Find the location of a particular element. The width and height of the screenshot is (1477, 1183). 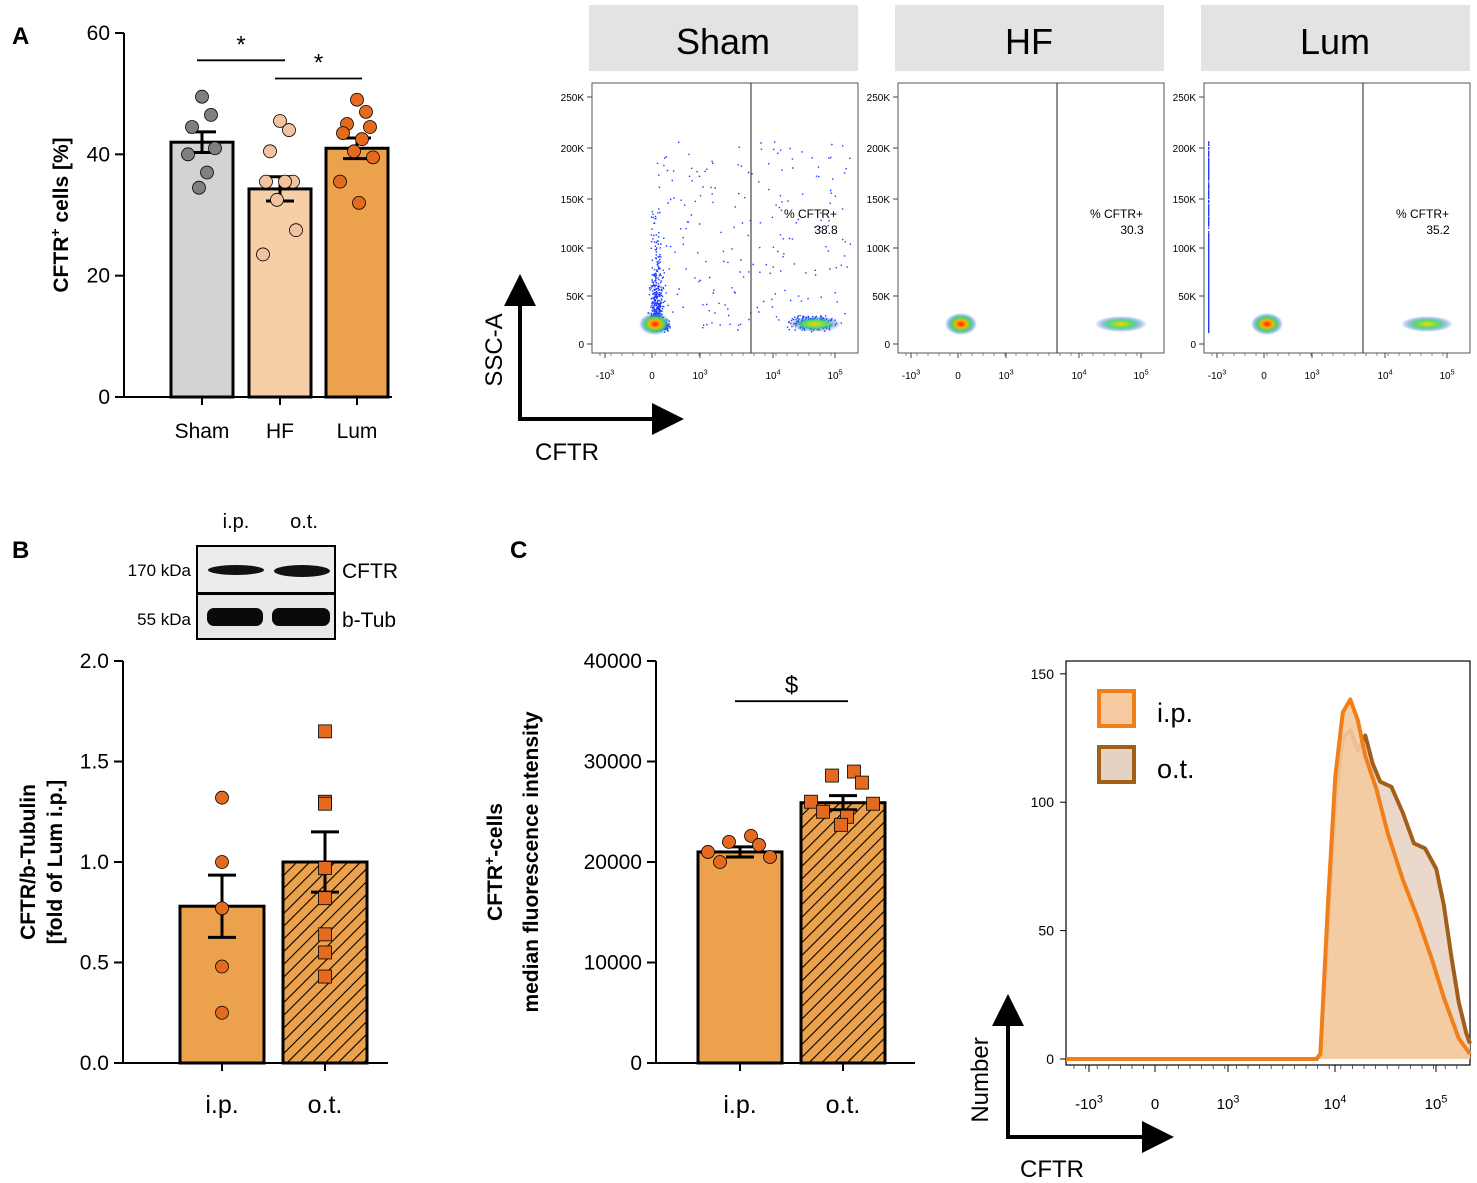

panel-label-c: C is located at coordinates (518, 550).